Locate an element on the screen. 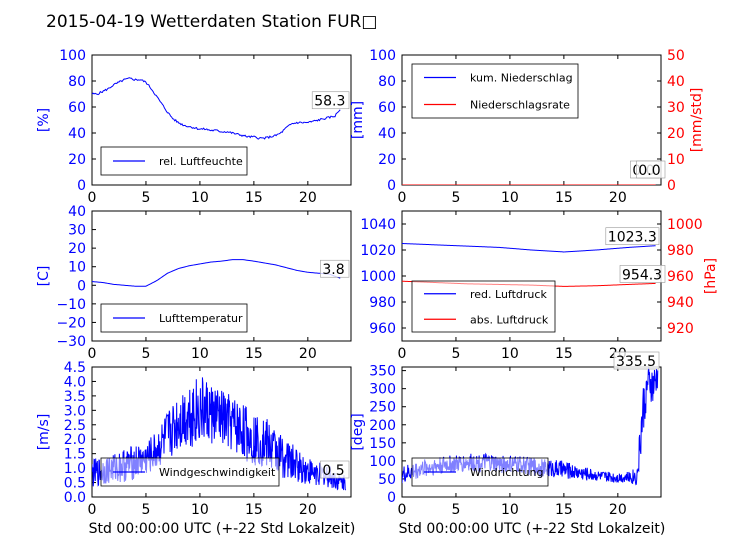 This screenshot has height=552, width=736. y2-tick-label: 1000 is located at coordinates (685, 225).